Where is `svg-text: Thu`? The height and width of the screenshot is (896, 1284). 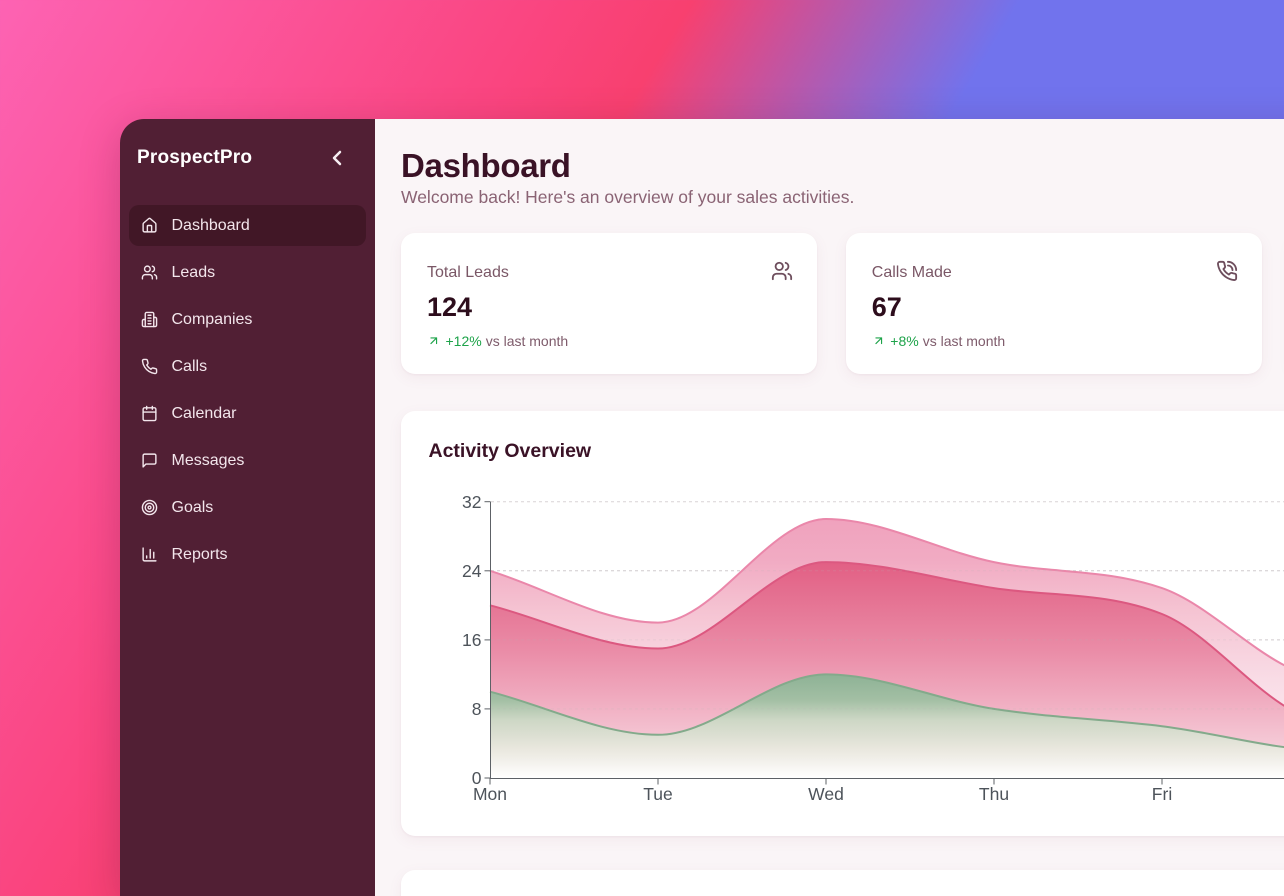
svg-text: Thu is located at coordinates (994, 794).